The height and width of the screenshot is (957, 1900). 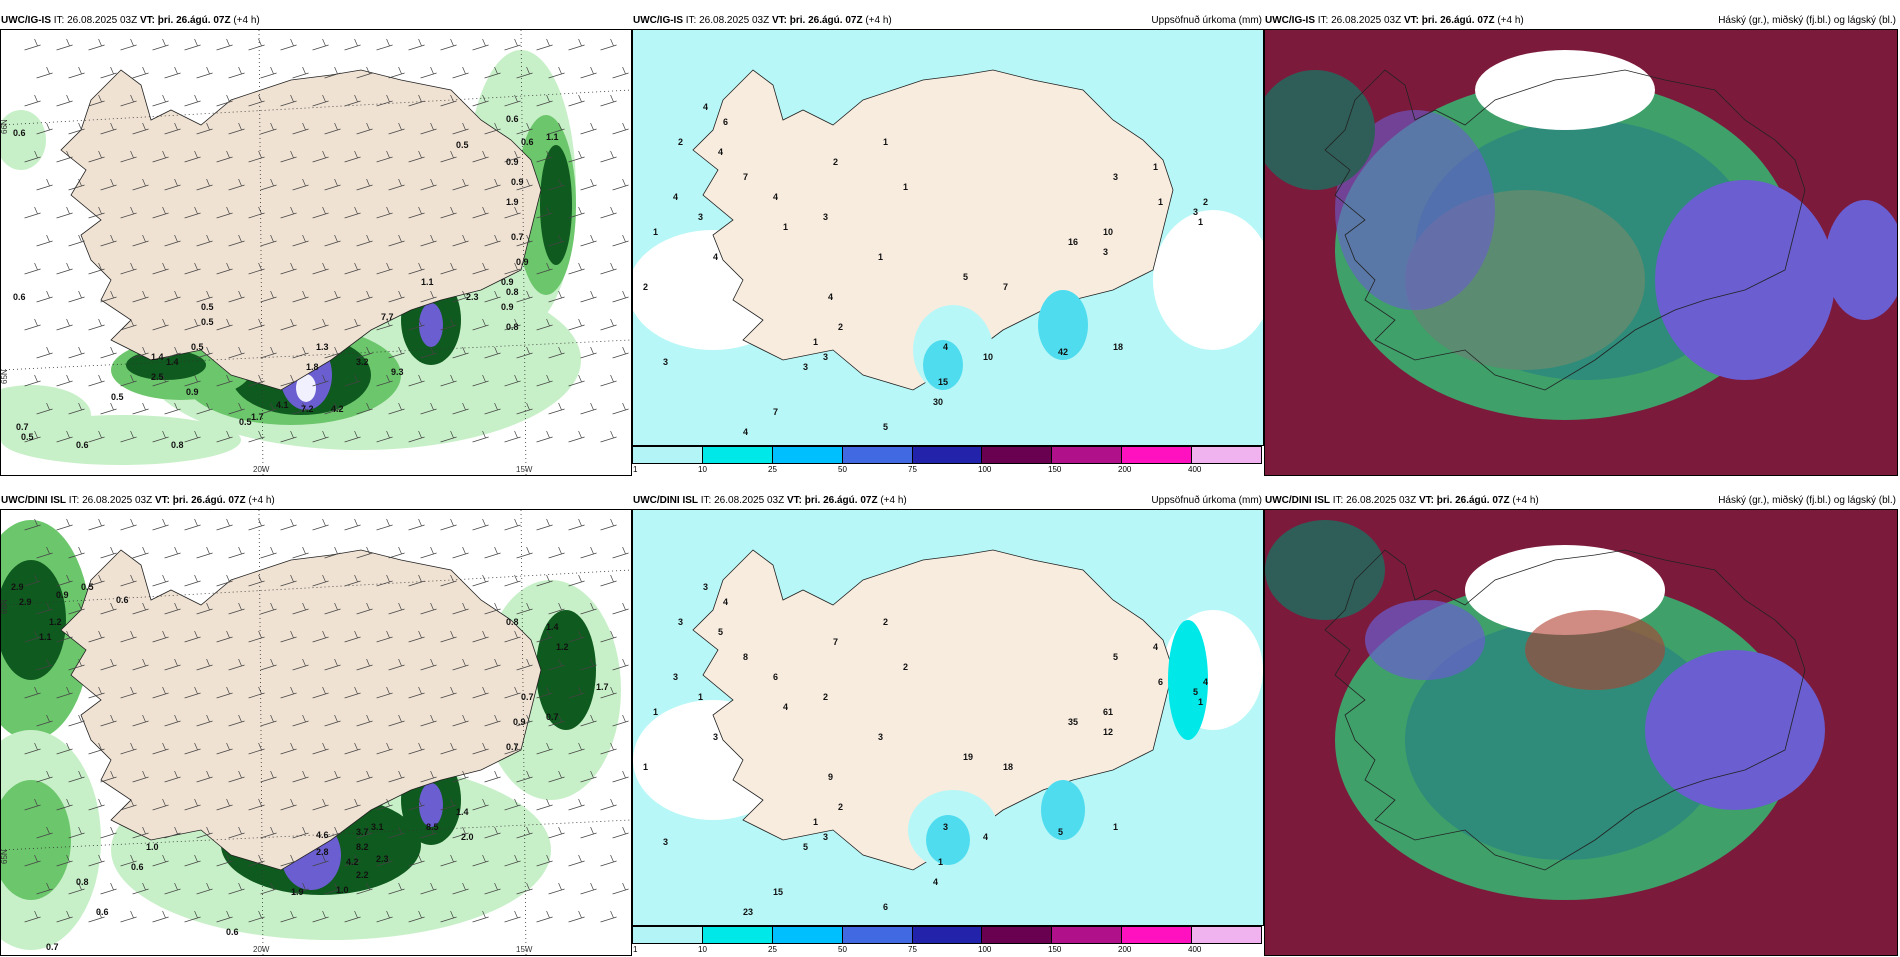 I want to click on value-label: 9, so click(x=830, y=777).